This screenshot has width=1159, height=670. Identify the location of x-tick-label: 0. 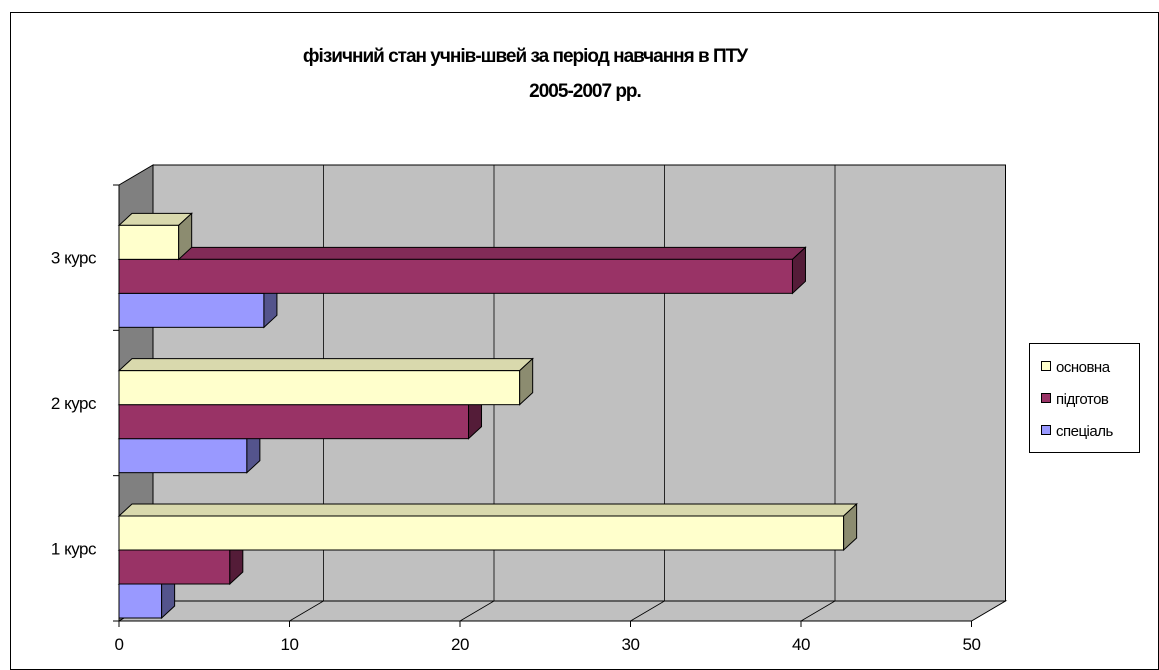
(119, 644).